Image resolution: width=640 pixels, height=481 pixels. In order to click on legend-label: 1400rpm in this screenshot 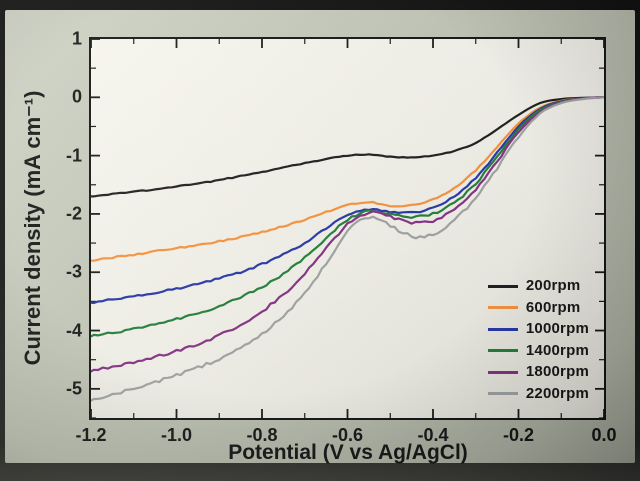, I will do `click(557, 350)`.